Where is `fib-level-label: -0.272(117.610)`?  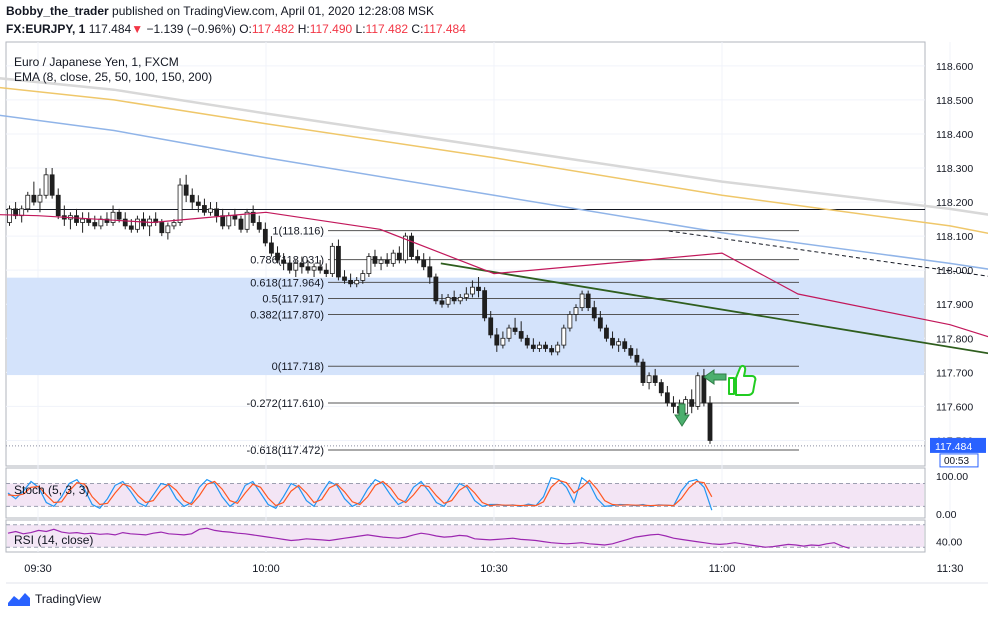 fib-level-label: -0.272(117.610) is located at coordinates (285, 404).